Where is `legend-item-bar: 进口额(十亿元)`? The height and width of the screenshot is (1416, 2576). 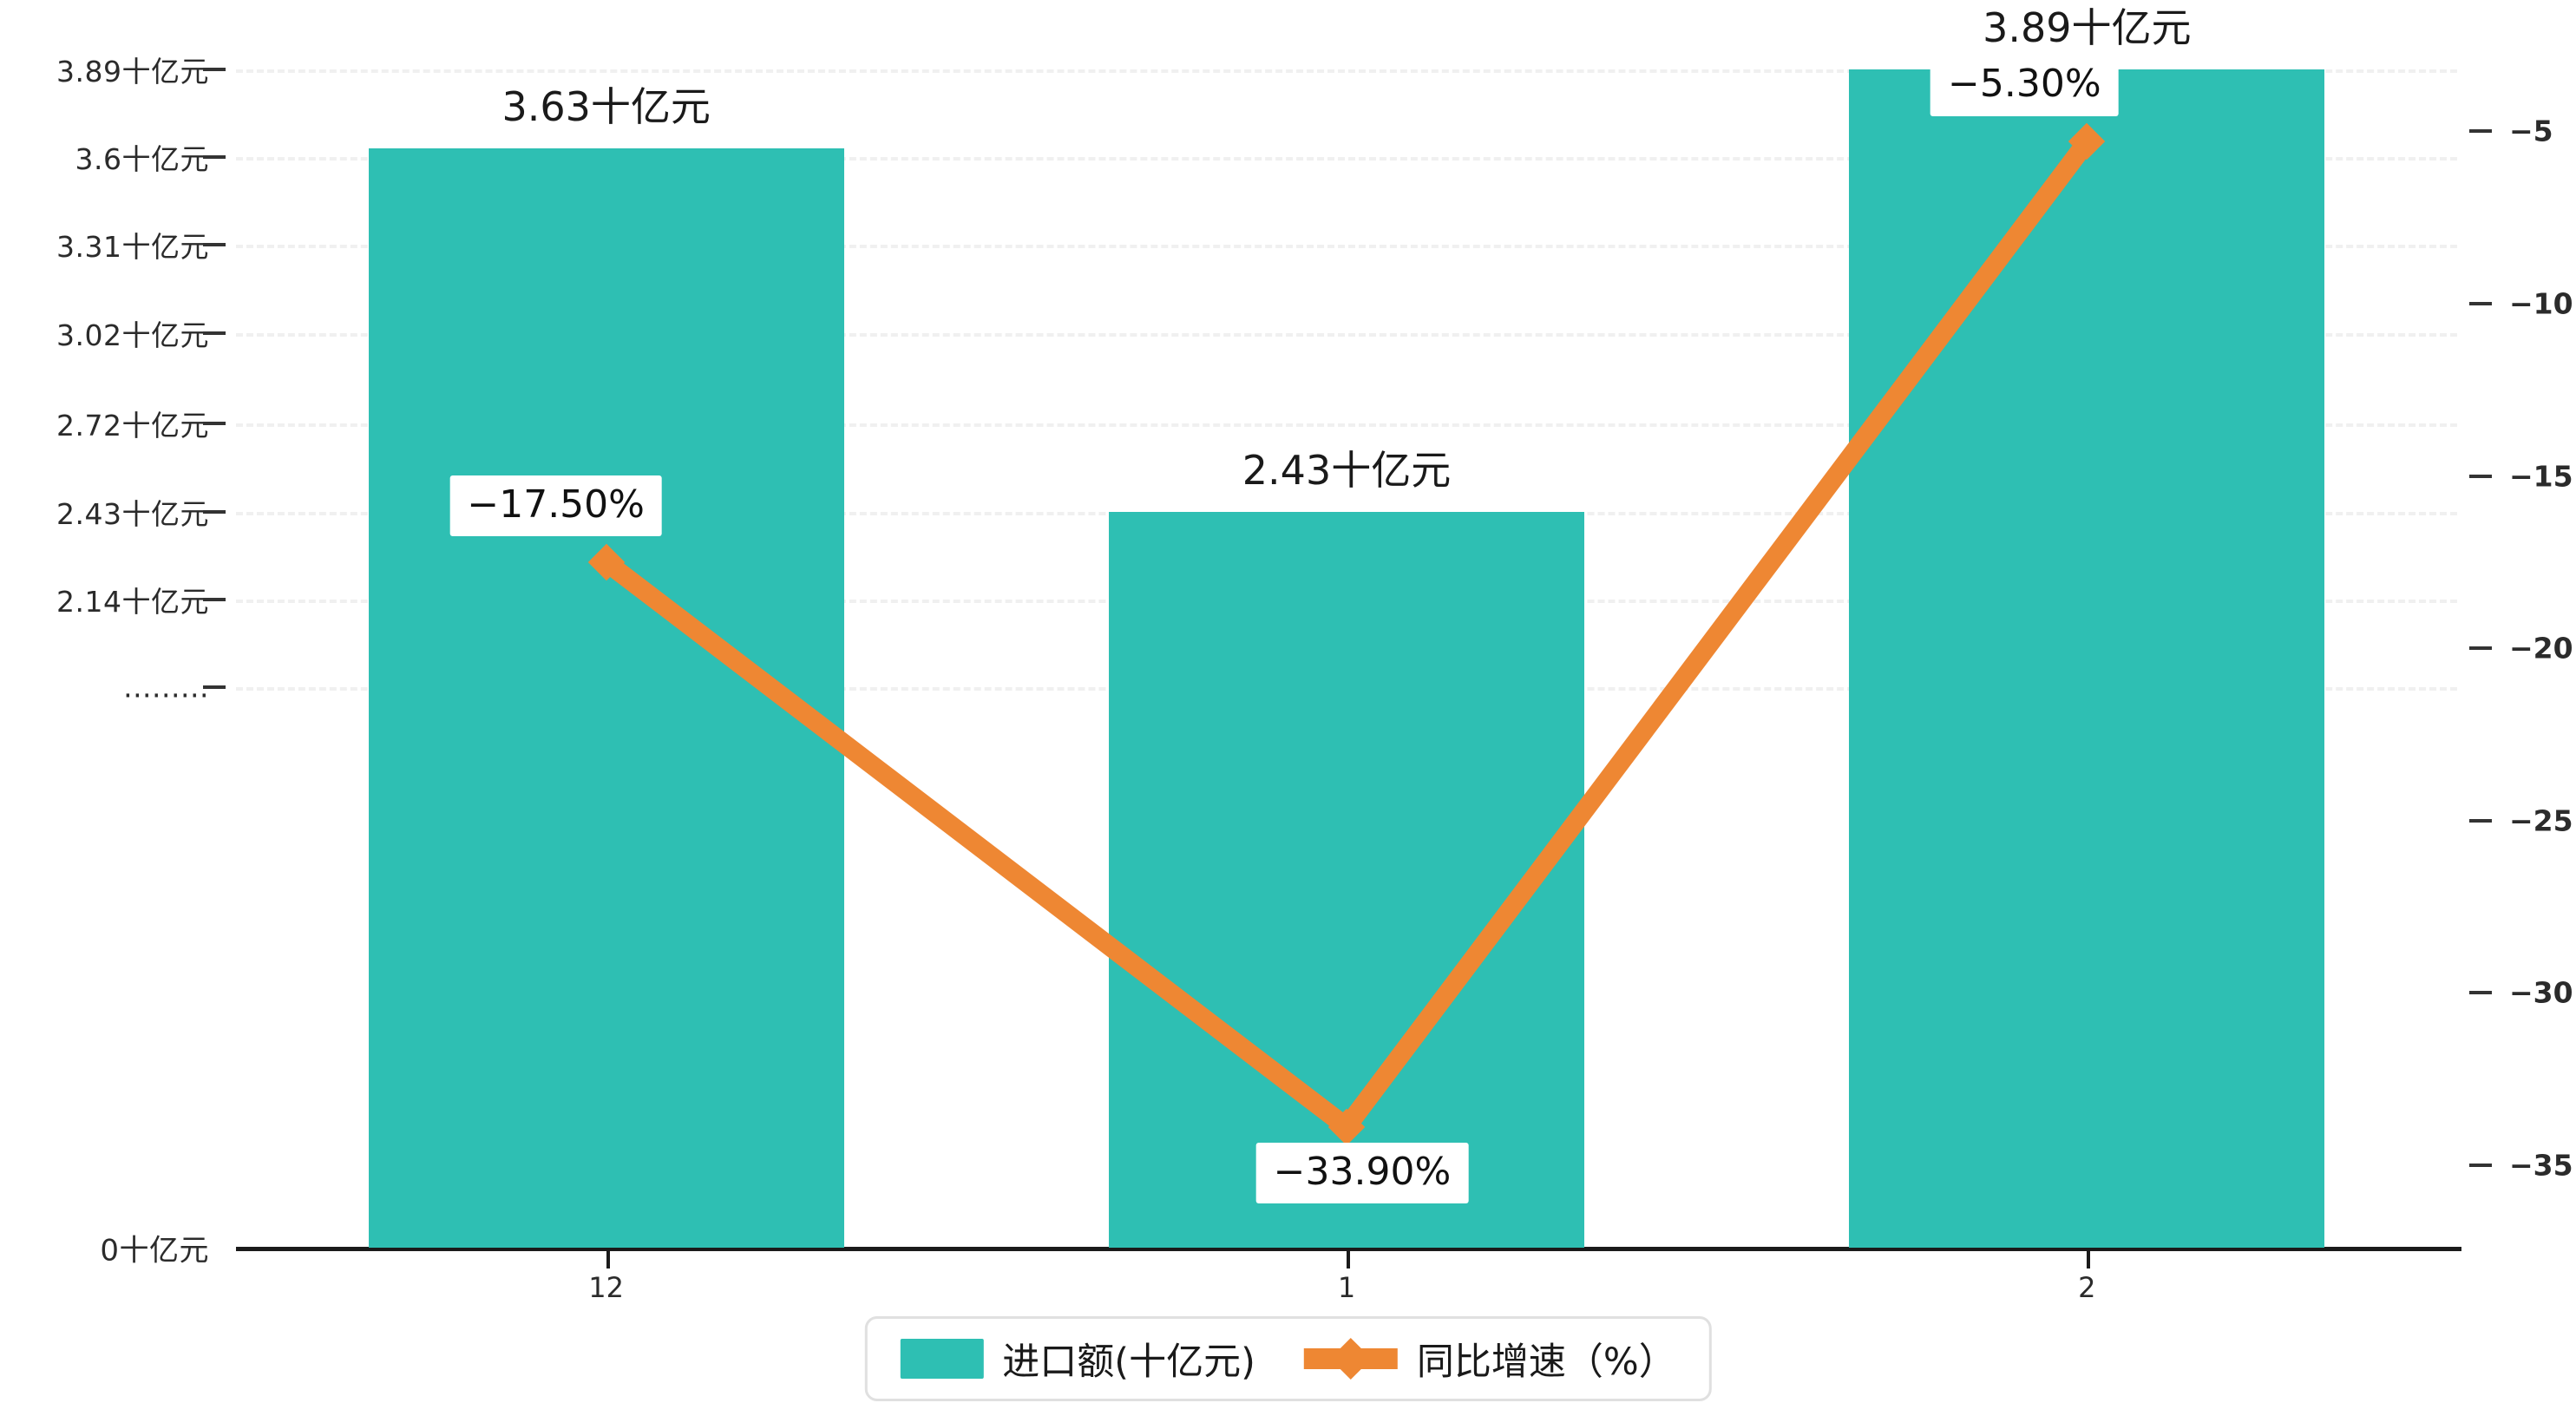
legend-item-bar: 进口额(十亿元) is located at coordinates (1077, 1359).